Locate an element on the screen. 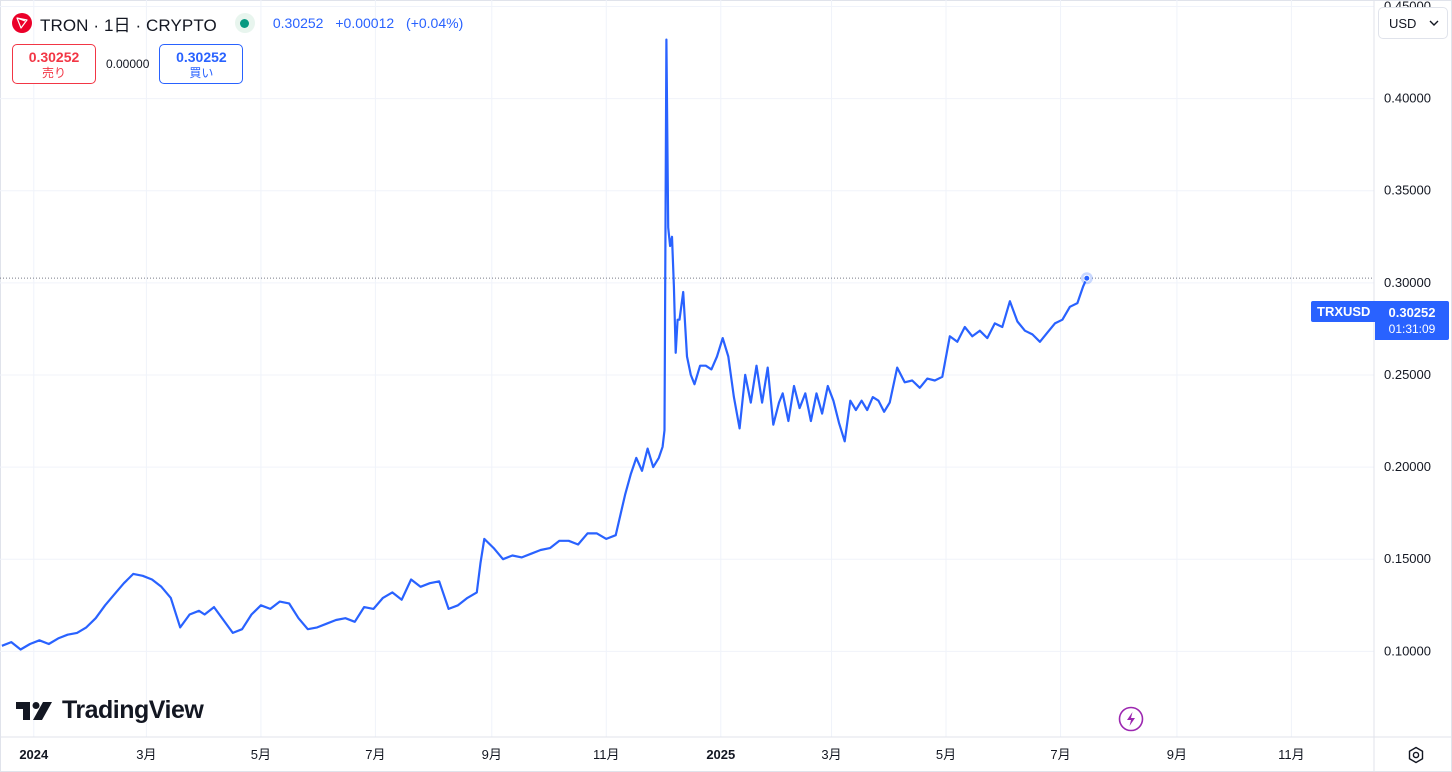 This screenshot has height=772, width=1452. buy-label: 買い is located at coordinates (201, 72).